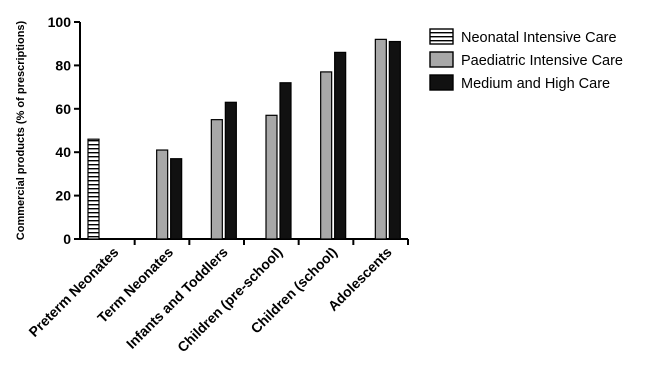 This screenshot has height=380, width=670. Describe the element at coordinates (73, 292) in the screenshot. I see `x-tick-label: Preterm Neonates` at that location.